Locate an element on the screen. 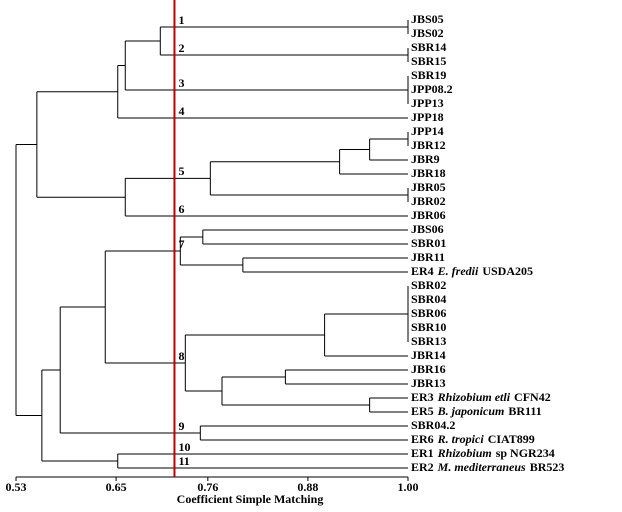 The height and width of the screenshot is (512, 622). leaf-name: SBR14 is located at coordinates (428, 47).